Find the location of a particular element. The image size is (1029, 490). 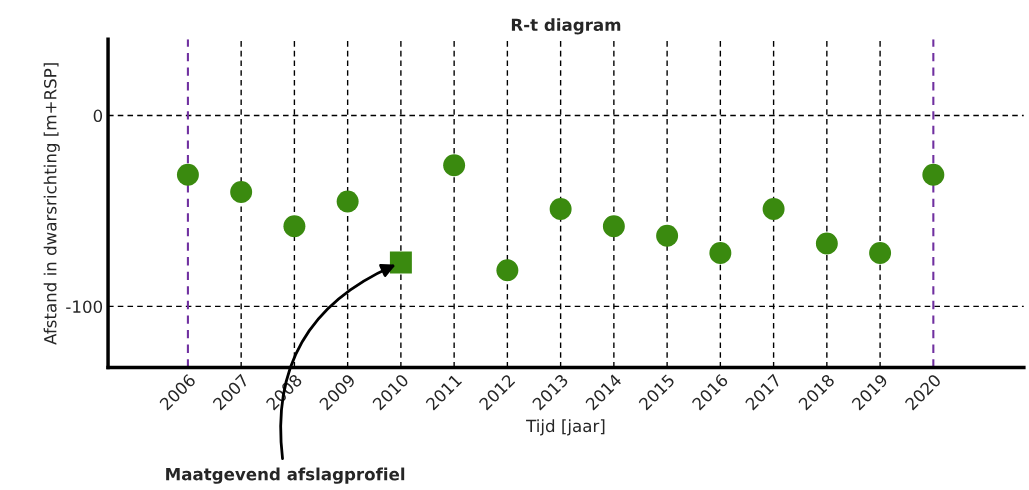

x-axis-title: Tijd [jaar] is located at coordinates (565, 427).